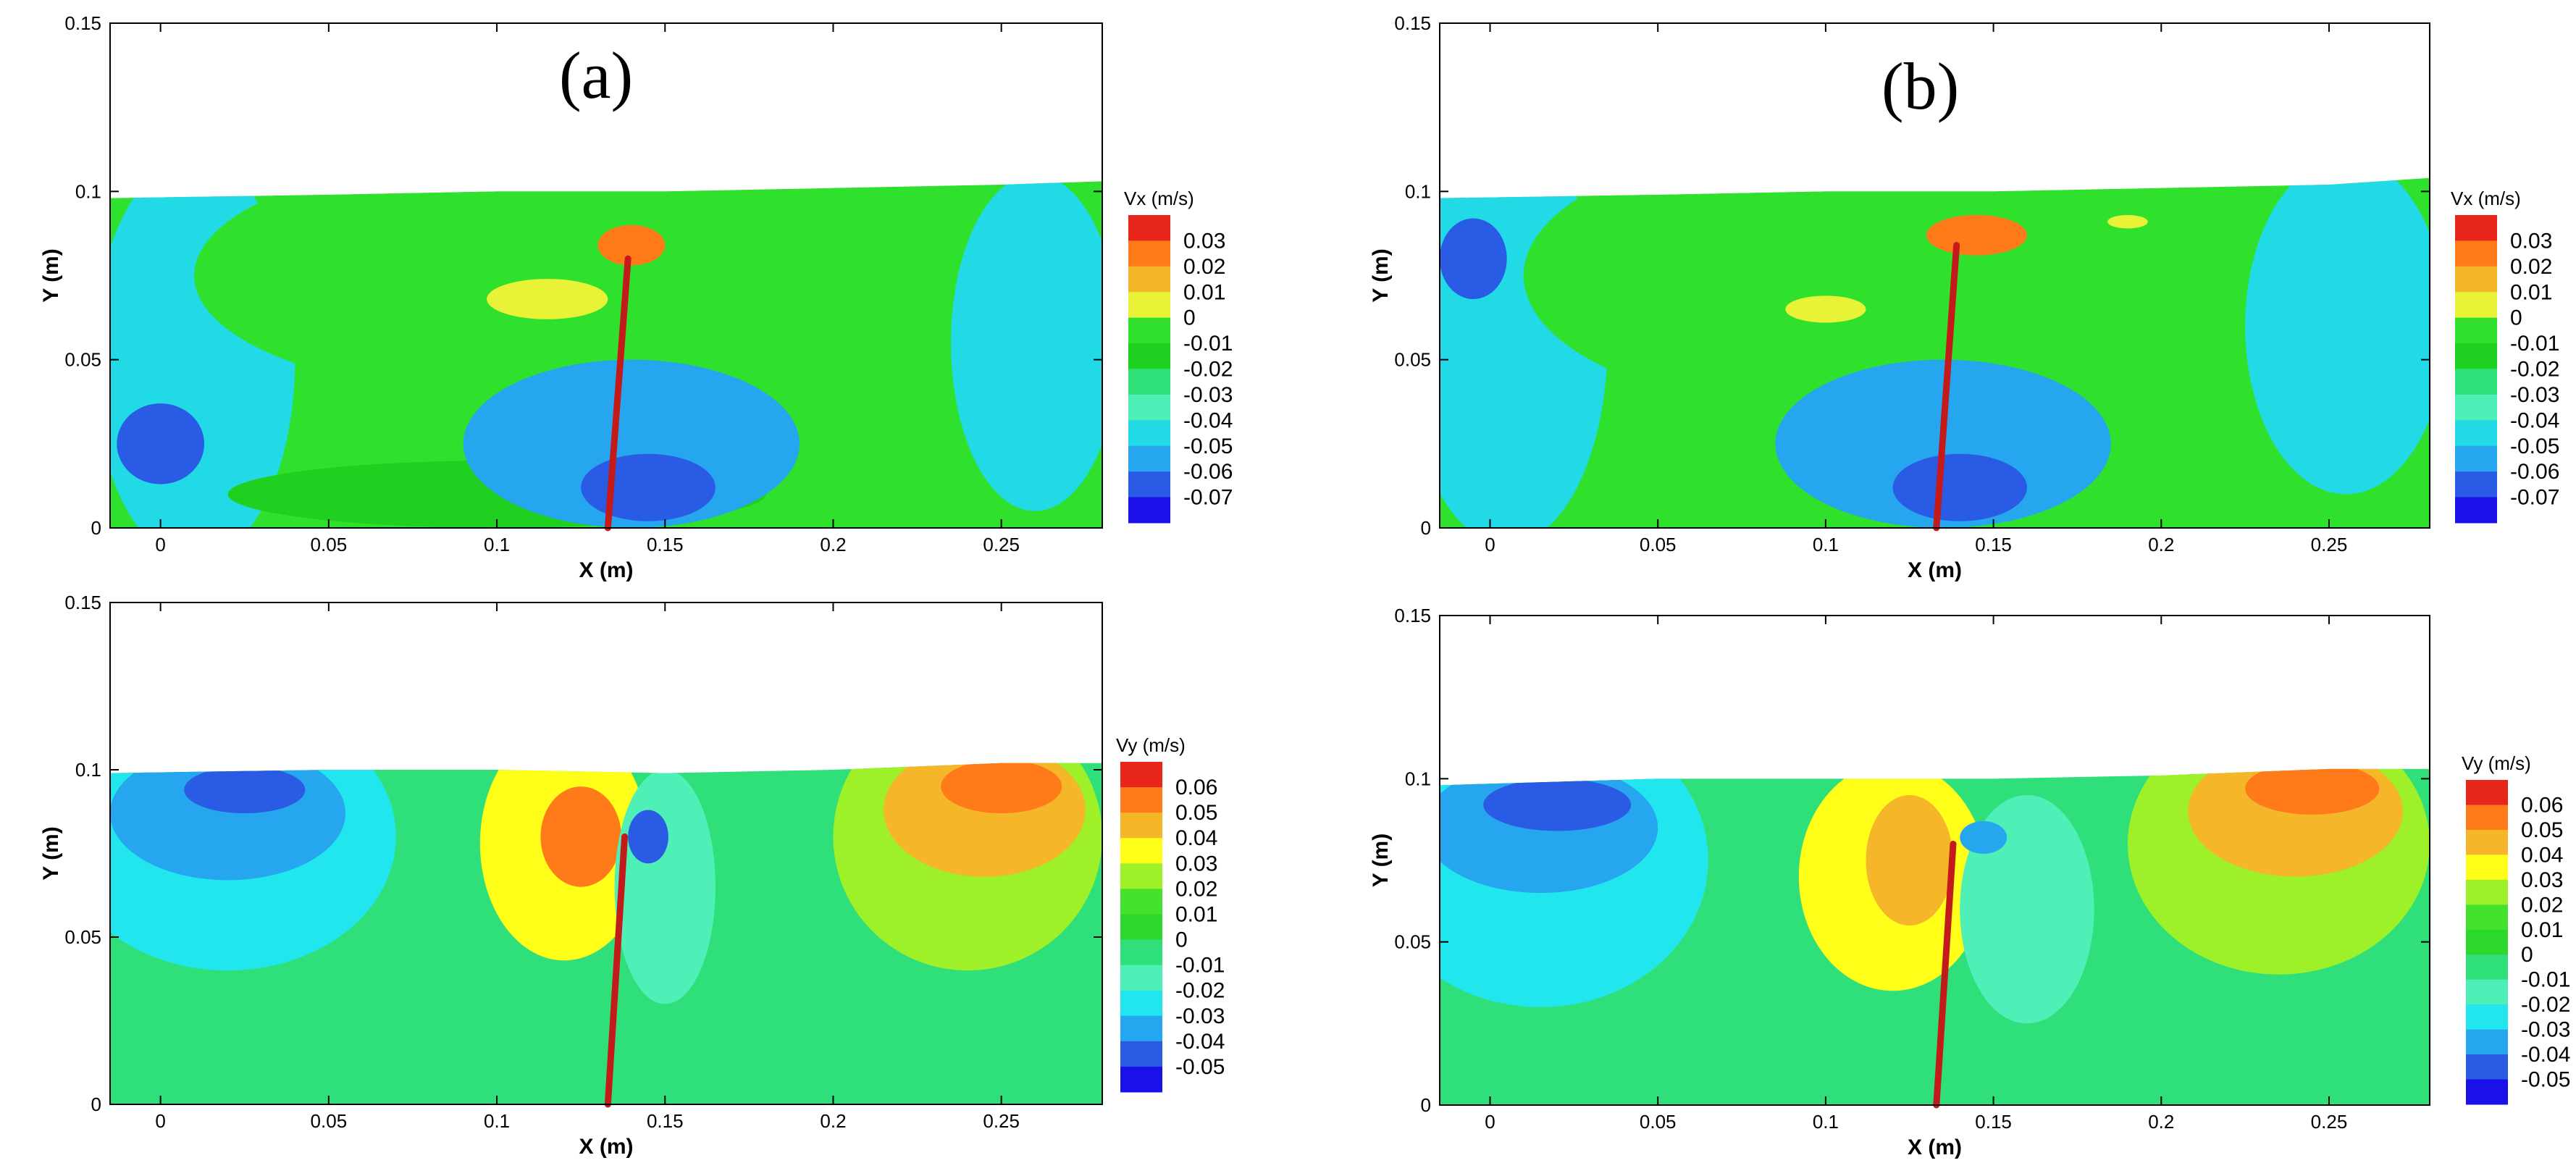 The width and height of the screenshot is (2576, 1163). Describe the element at coordinates (2534, 370) in the screenshot. I see `legend-label: -0.02` at that location.